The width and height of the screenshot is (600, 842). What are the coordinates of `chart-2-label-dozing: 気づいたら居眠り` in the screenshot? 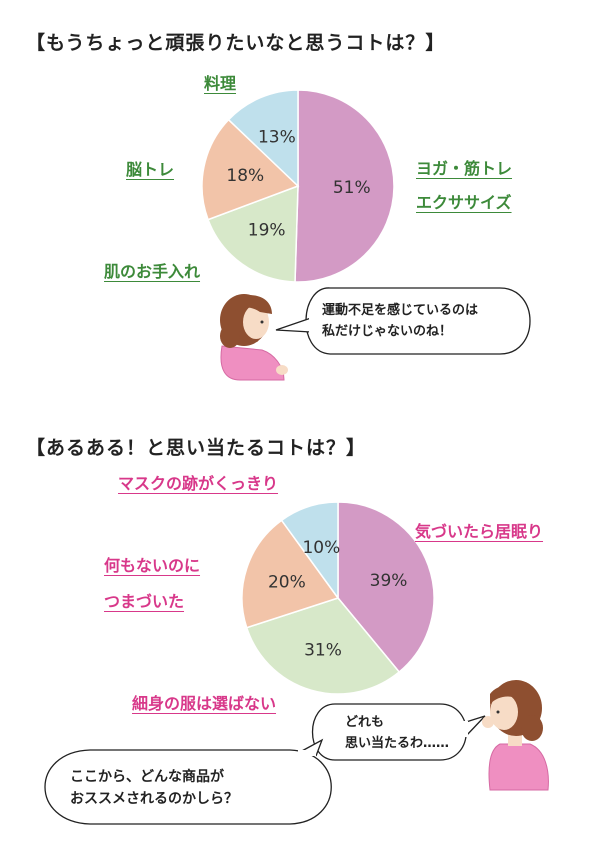 It's located at (479, 531).